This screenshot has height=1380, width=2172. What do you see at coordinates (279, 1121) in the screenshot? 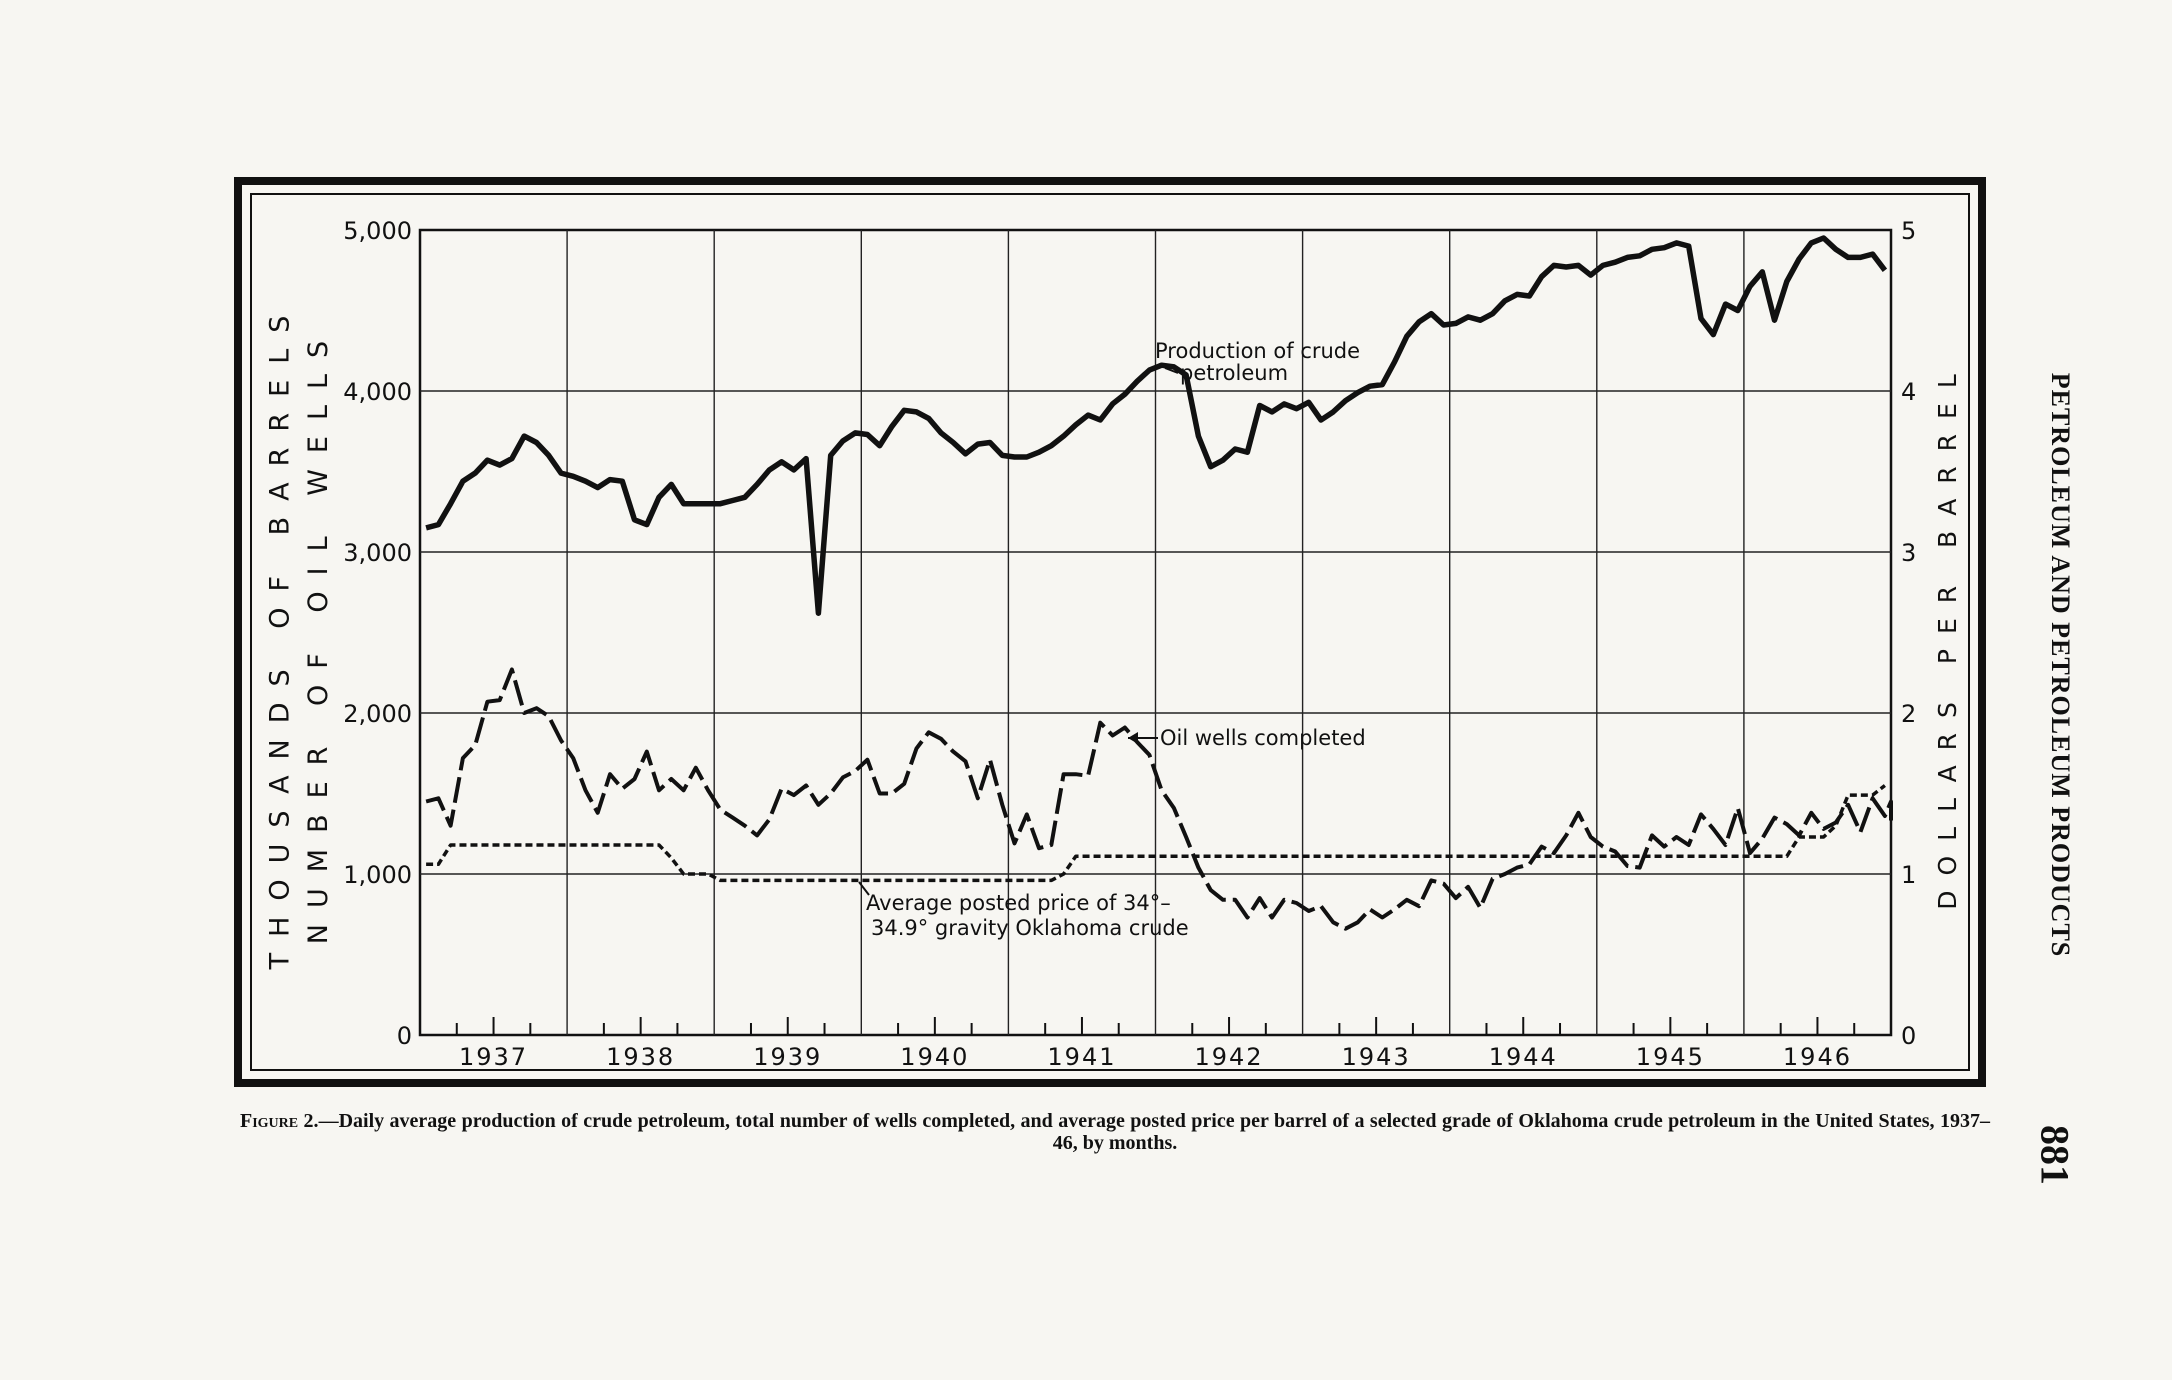
I see `caption-label: Figure 2.` at bounding box center [279, 1121].